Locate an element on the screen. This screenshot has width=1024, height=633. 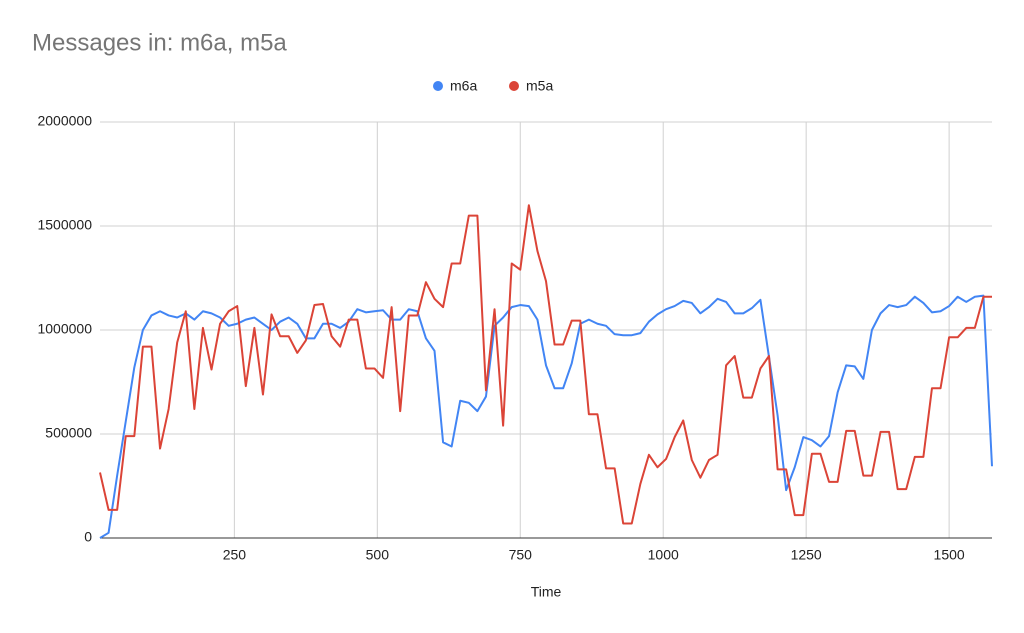
x-tick-label: 1500 is located at coordinates (949, 555).